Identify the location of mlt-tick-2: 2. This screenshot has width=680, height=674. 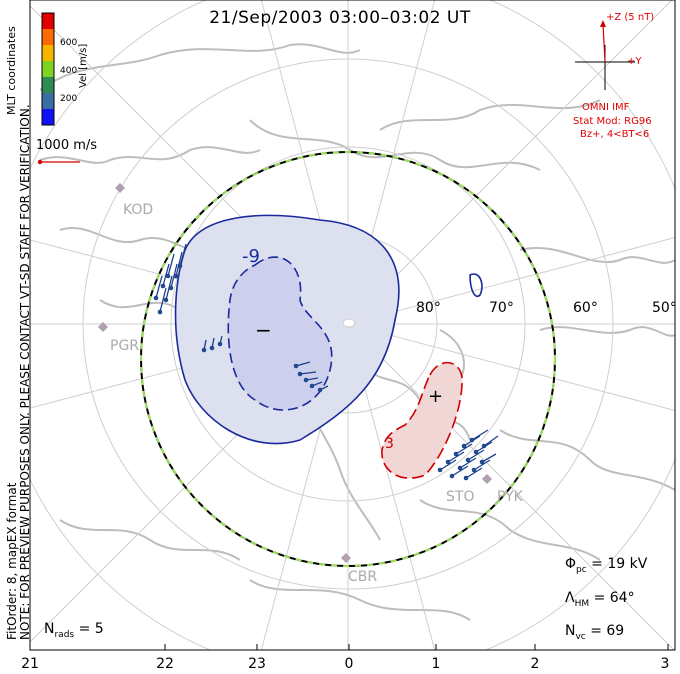
(535, 664).